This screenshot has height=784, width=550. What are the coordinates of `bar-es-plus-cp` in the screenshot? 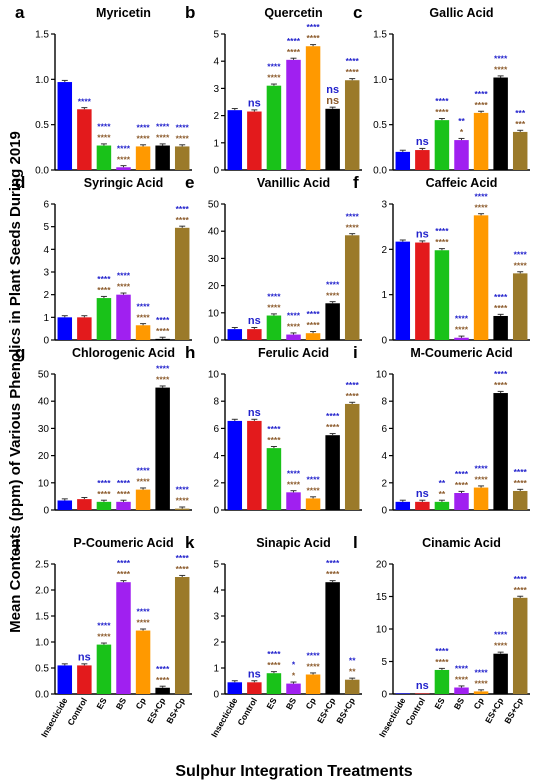 It's located at (500, 123).